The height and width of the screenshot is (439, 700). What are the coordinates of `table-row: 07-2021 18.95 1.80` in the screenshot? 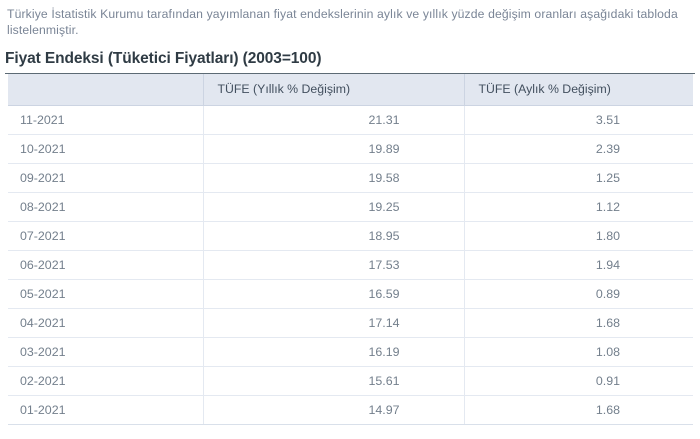 It's located at (350, 236).